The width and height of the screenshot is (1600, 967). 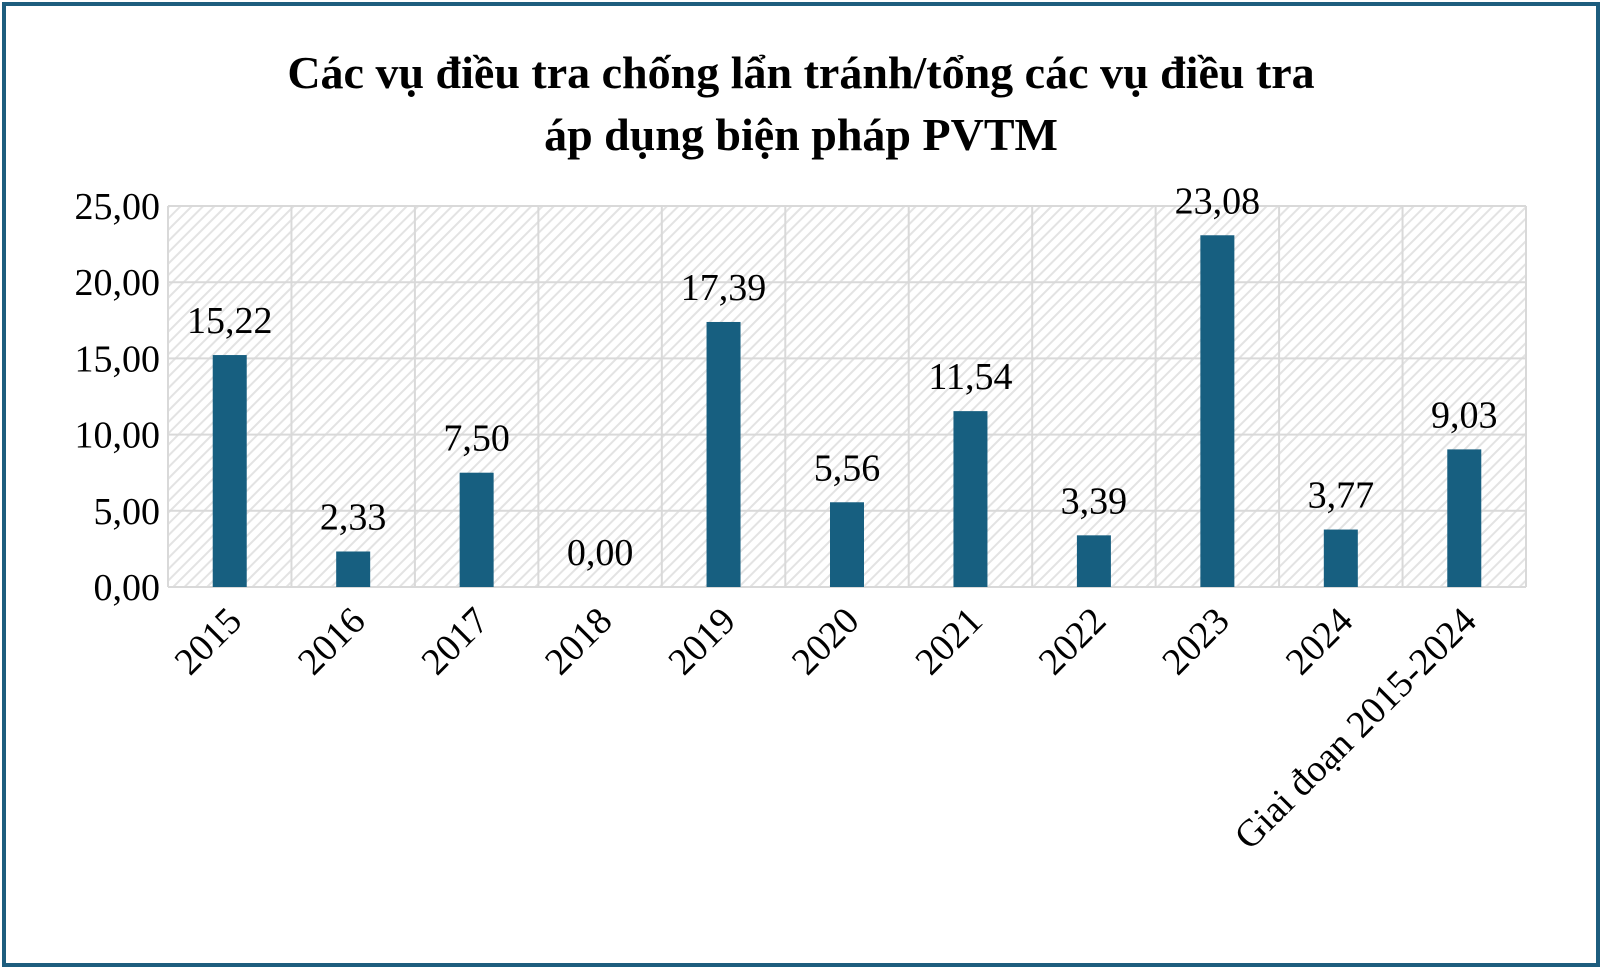 I want to click on chart-title-line-2: áp dụng biện pháp PVTM, so click(x=801, y=134).